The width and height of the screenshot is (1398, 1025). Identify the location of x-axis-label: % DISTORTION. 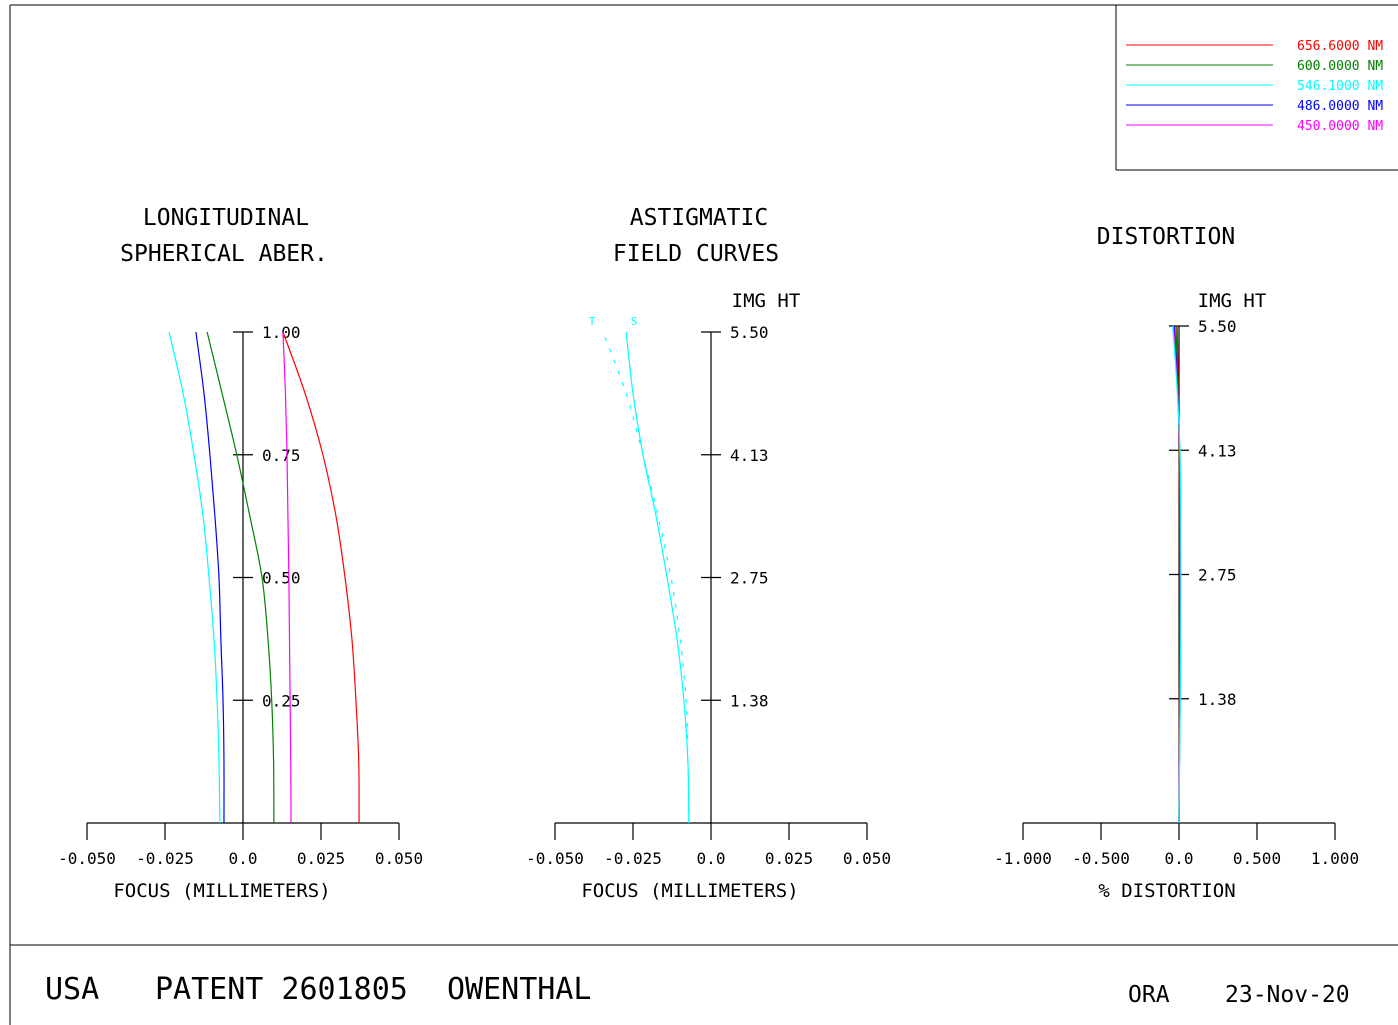
(1166, 891).